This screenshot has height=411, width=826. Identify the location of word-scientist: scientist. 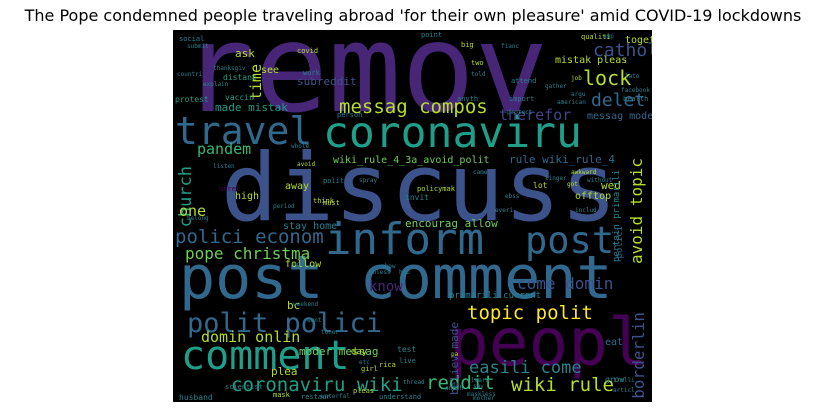
(244, 387).